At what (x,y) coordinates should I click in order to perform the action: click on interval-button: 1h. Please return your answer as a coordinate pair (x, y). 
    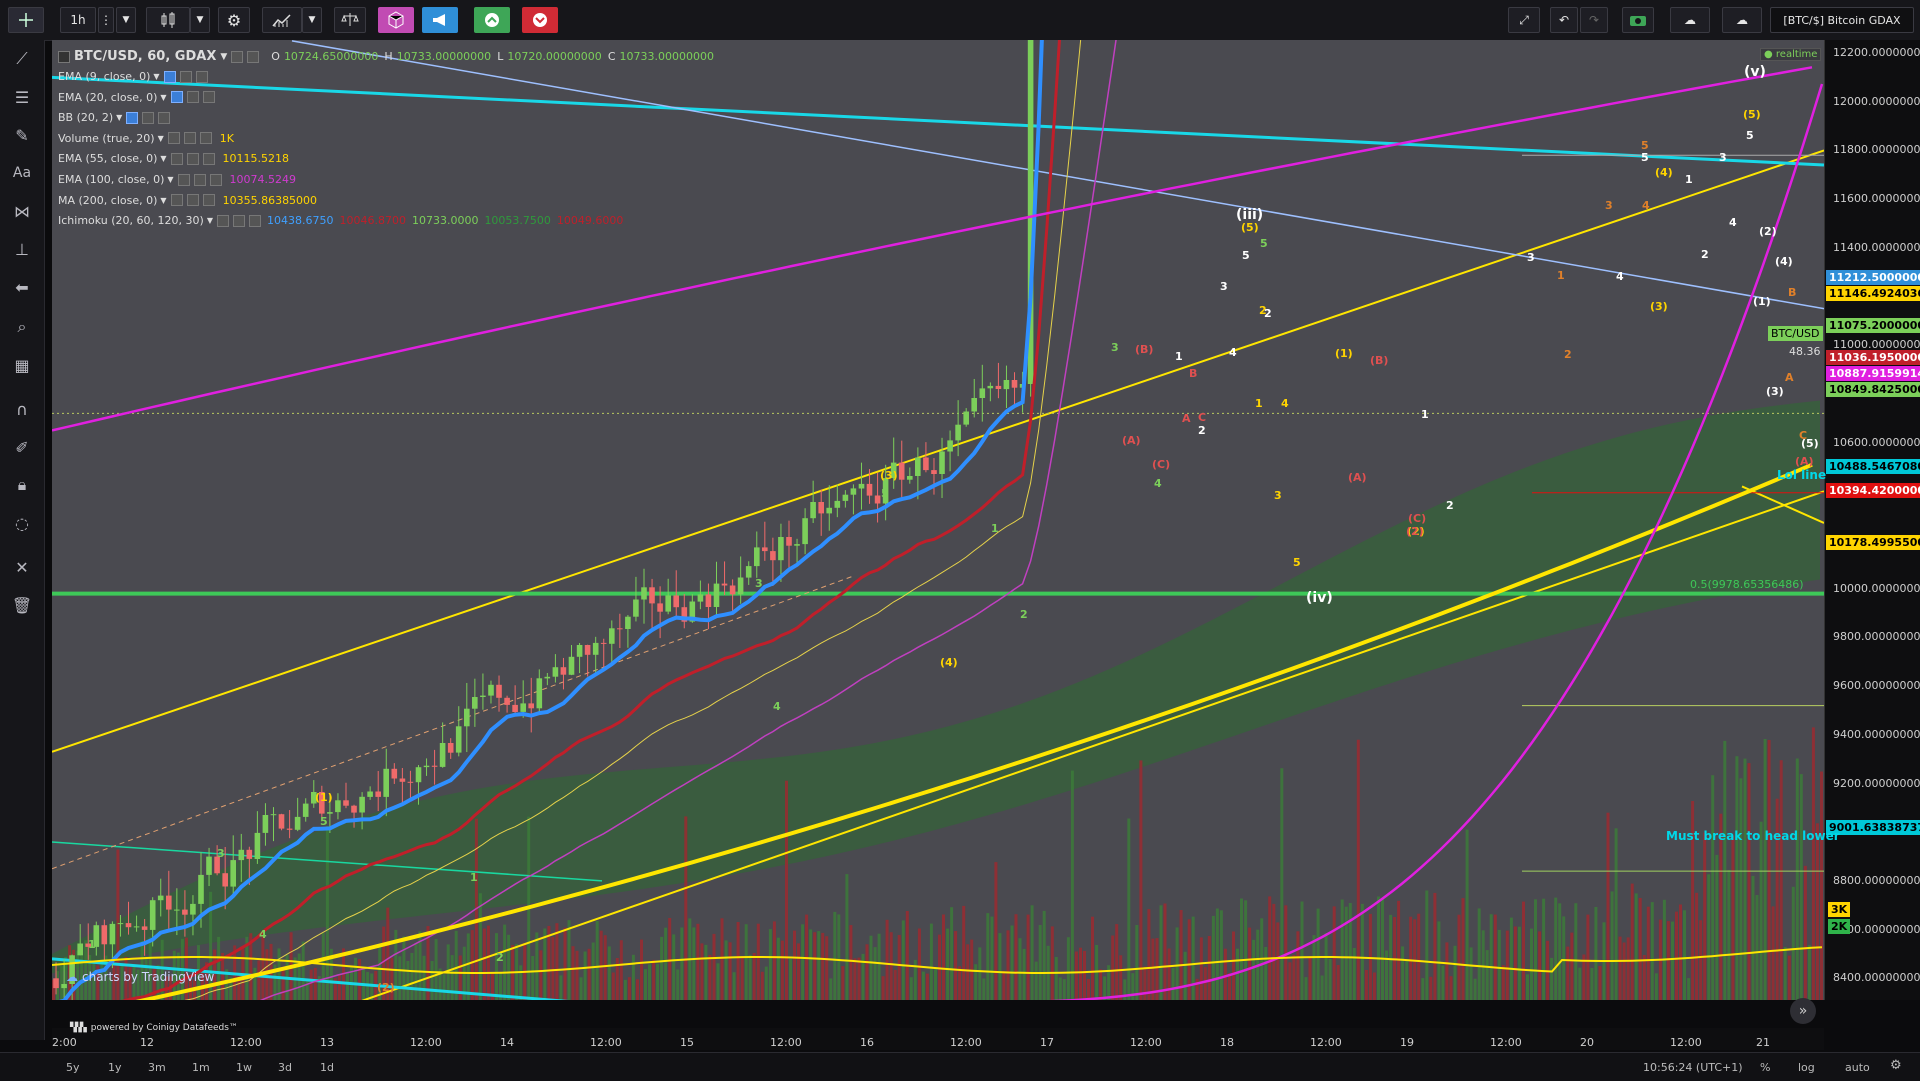
    Looking at the image, I should click on (78, 20).